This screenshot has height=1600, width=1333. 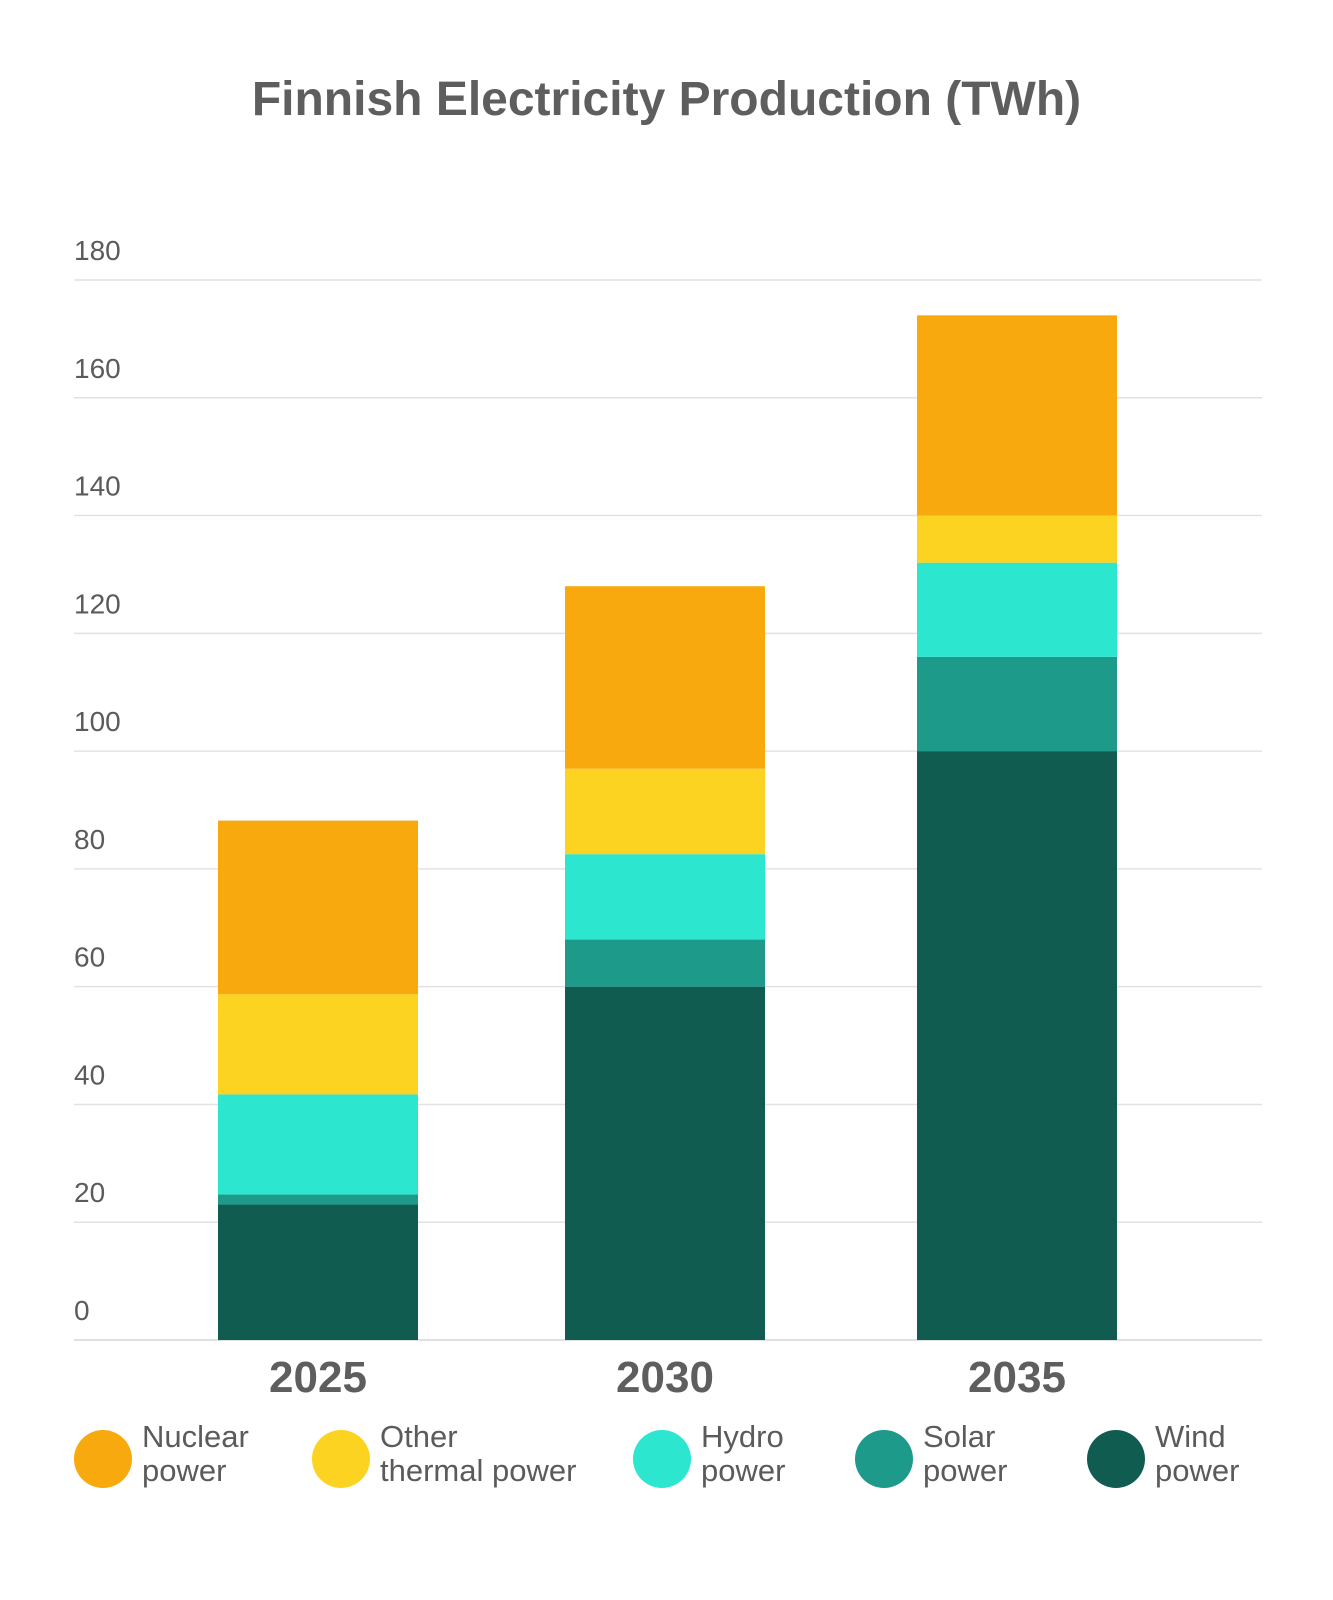 I want to click on legend-label-line: Hydro, so click(x=742, y=1436).